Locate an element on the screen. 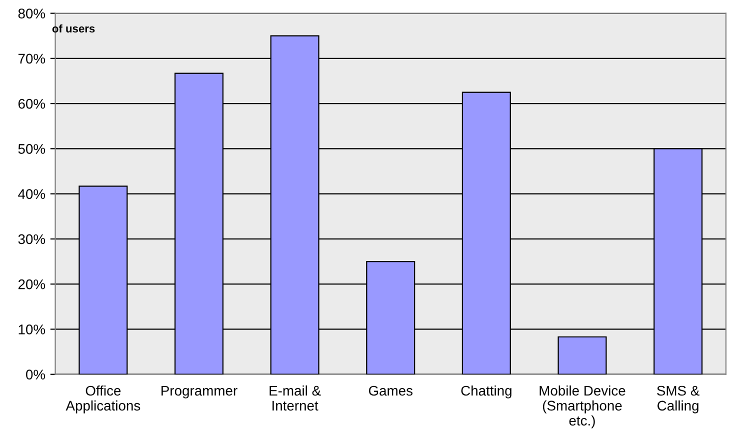  bar is located at coordinates (582, 355).